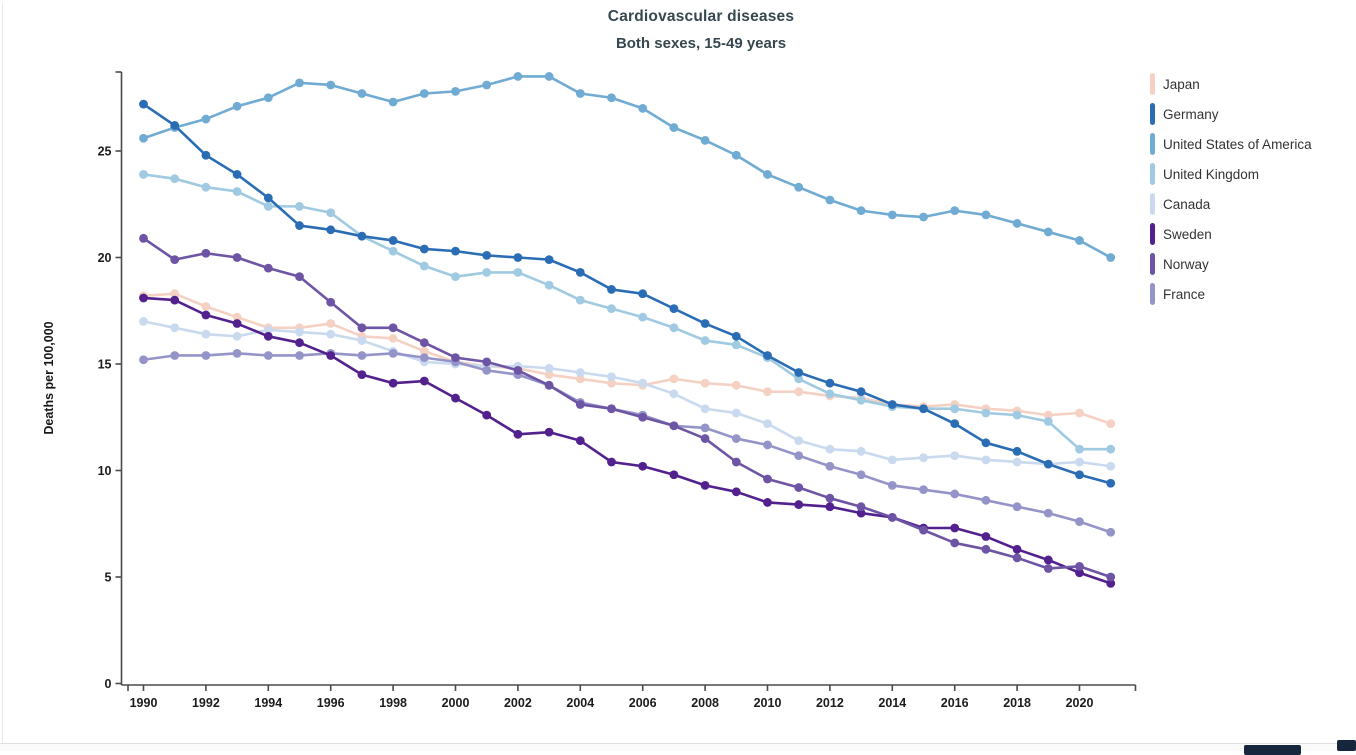 The image size is (1356, 755). Describe the element at coordinates (1111, 483) in the screenshot. I see `data-point-germany-2021` at that location.